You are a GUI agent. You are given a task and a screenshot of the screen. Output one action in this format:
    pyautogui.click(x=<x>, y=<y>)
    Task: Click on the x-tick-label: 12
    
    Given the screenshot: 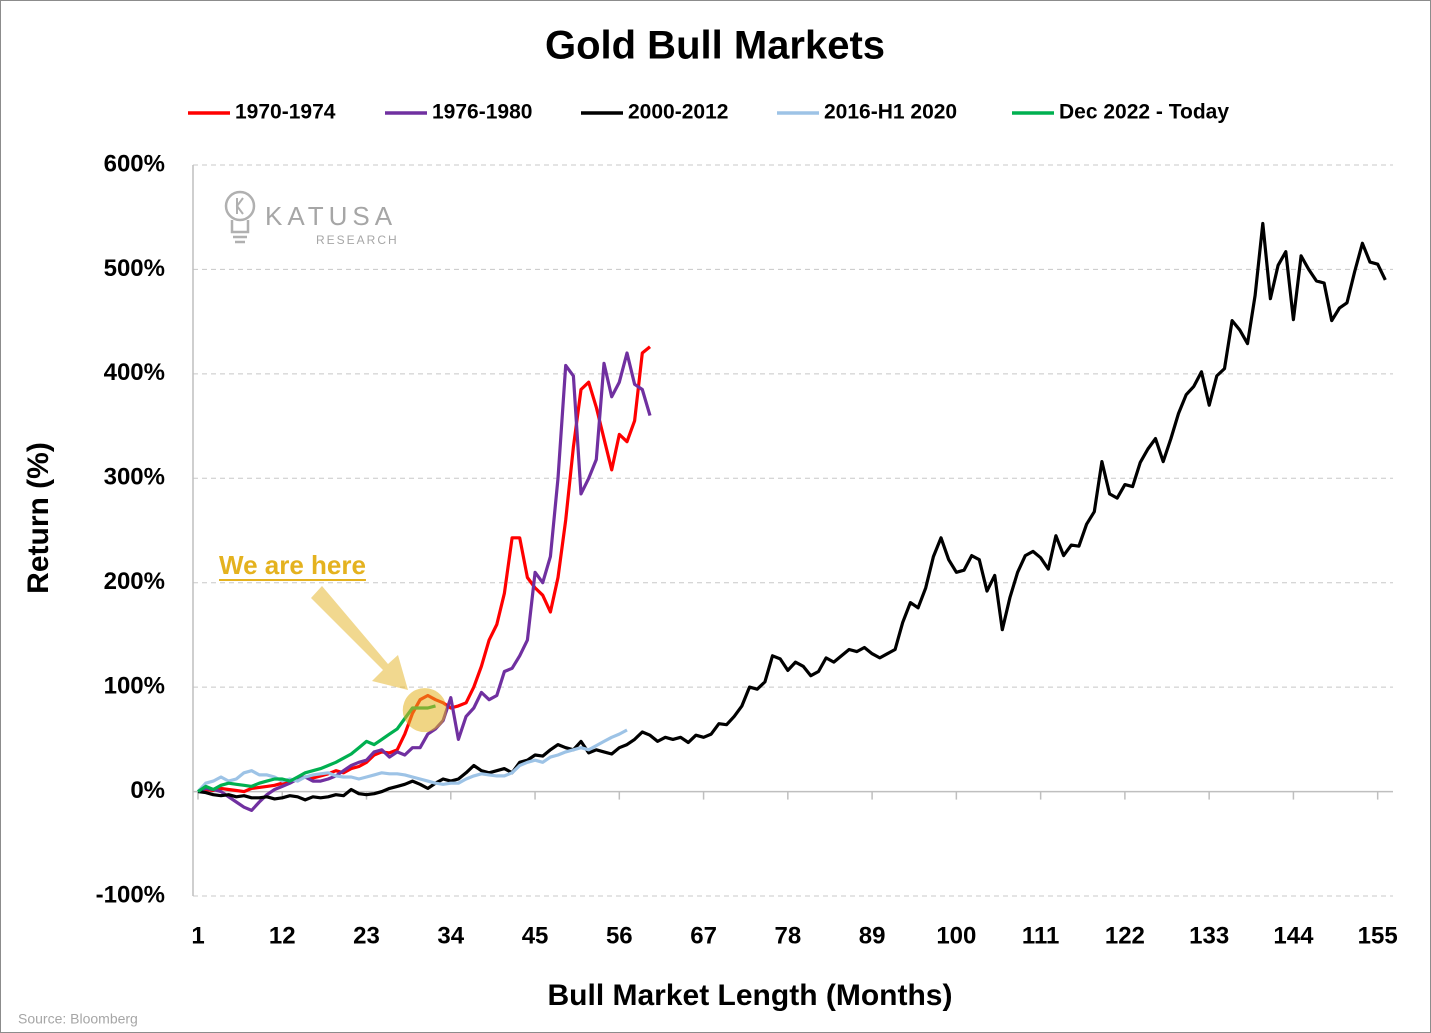 What is the action you would take?
    pyautogui.click(x=282, y=935)
    